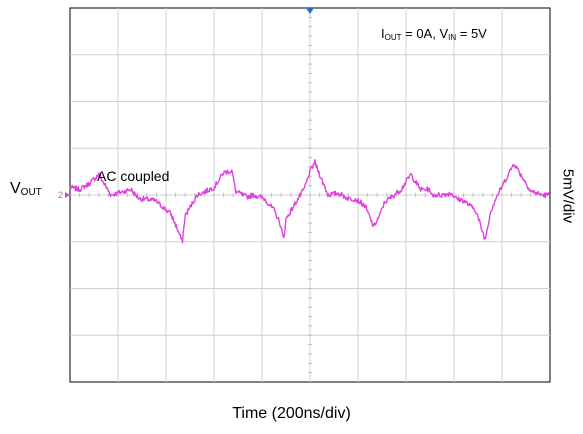 This screenshot has height=434, width=583. Describe the element at coordinates (444, 33) in the screenshot. I see `vin-symbol: V` at that location.